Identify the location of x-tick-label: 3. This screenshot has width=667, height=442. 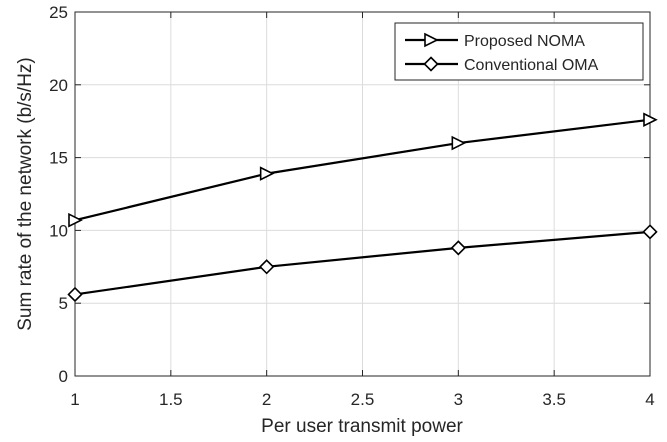
(458, 399).